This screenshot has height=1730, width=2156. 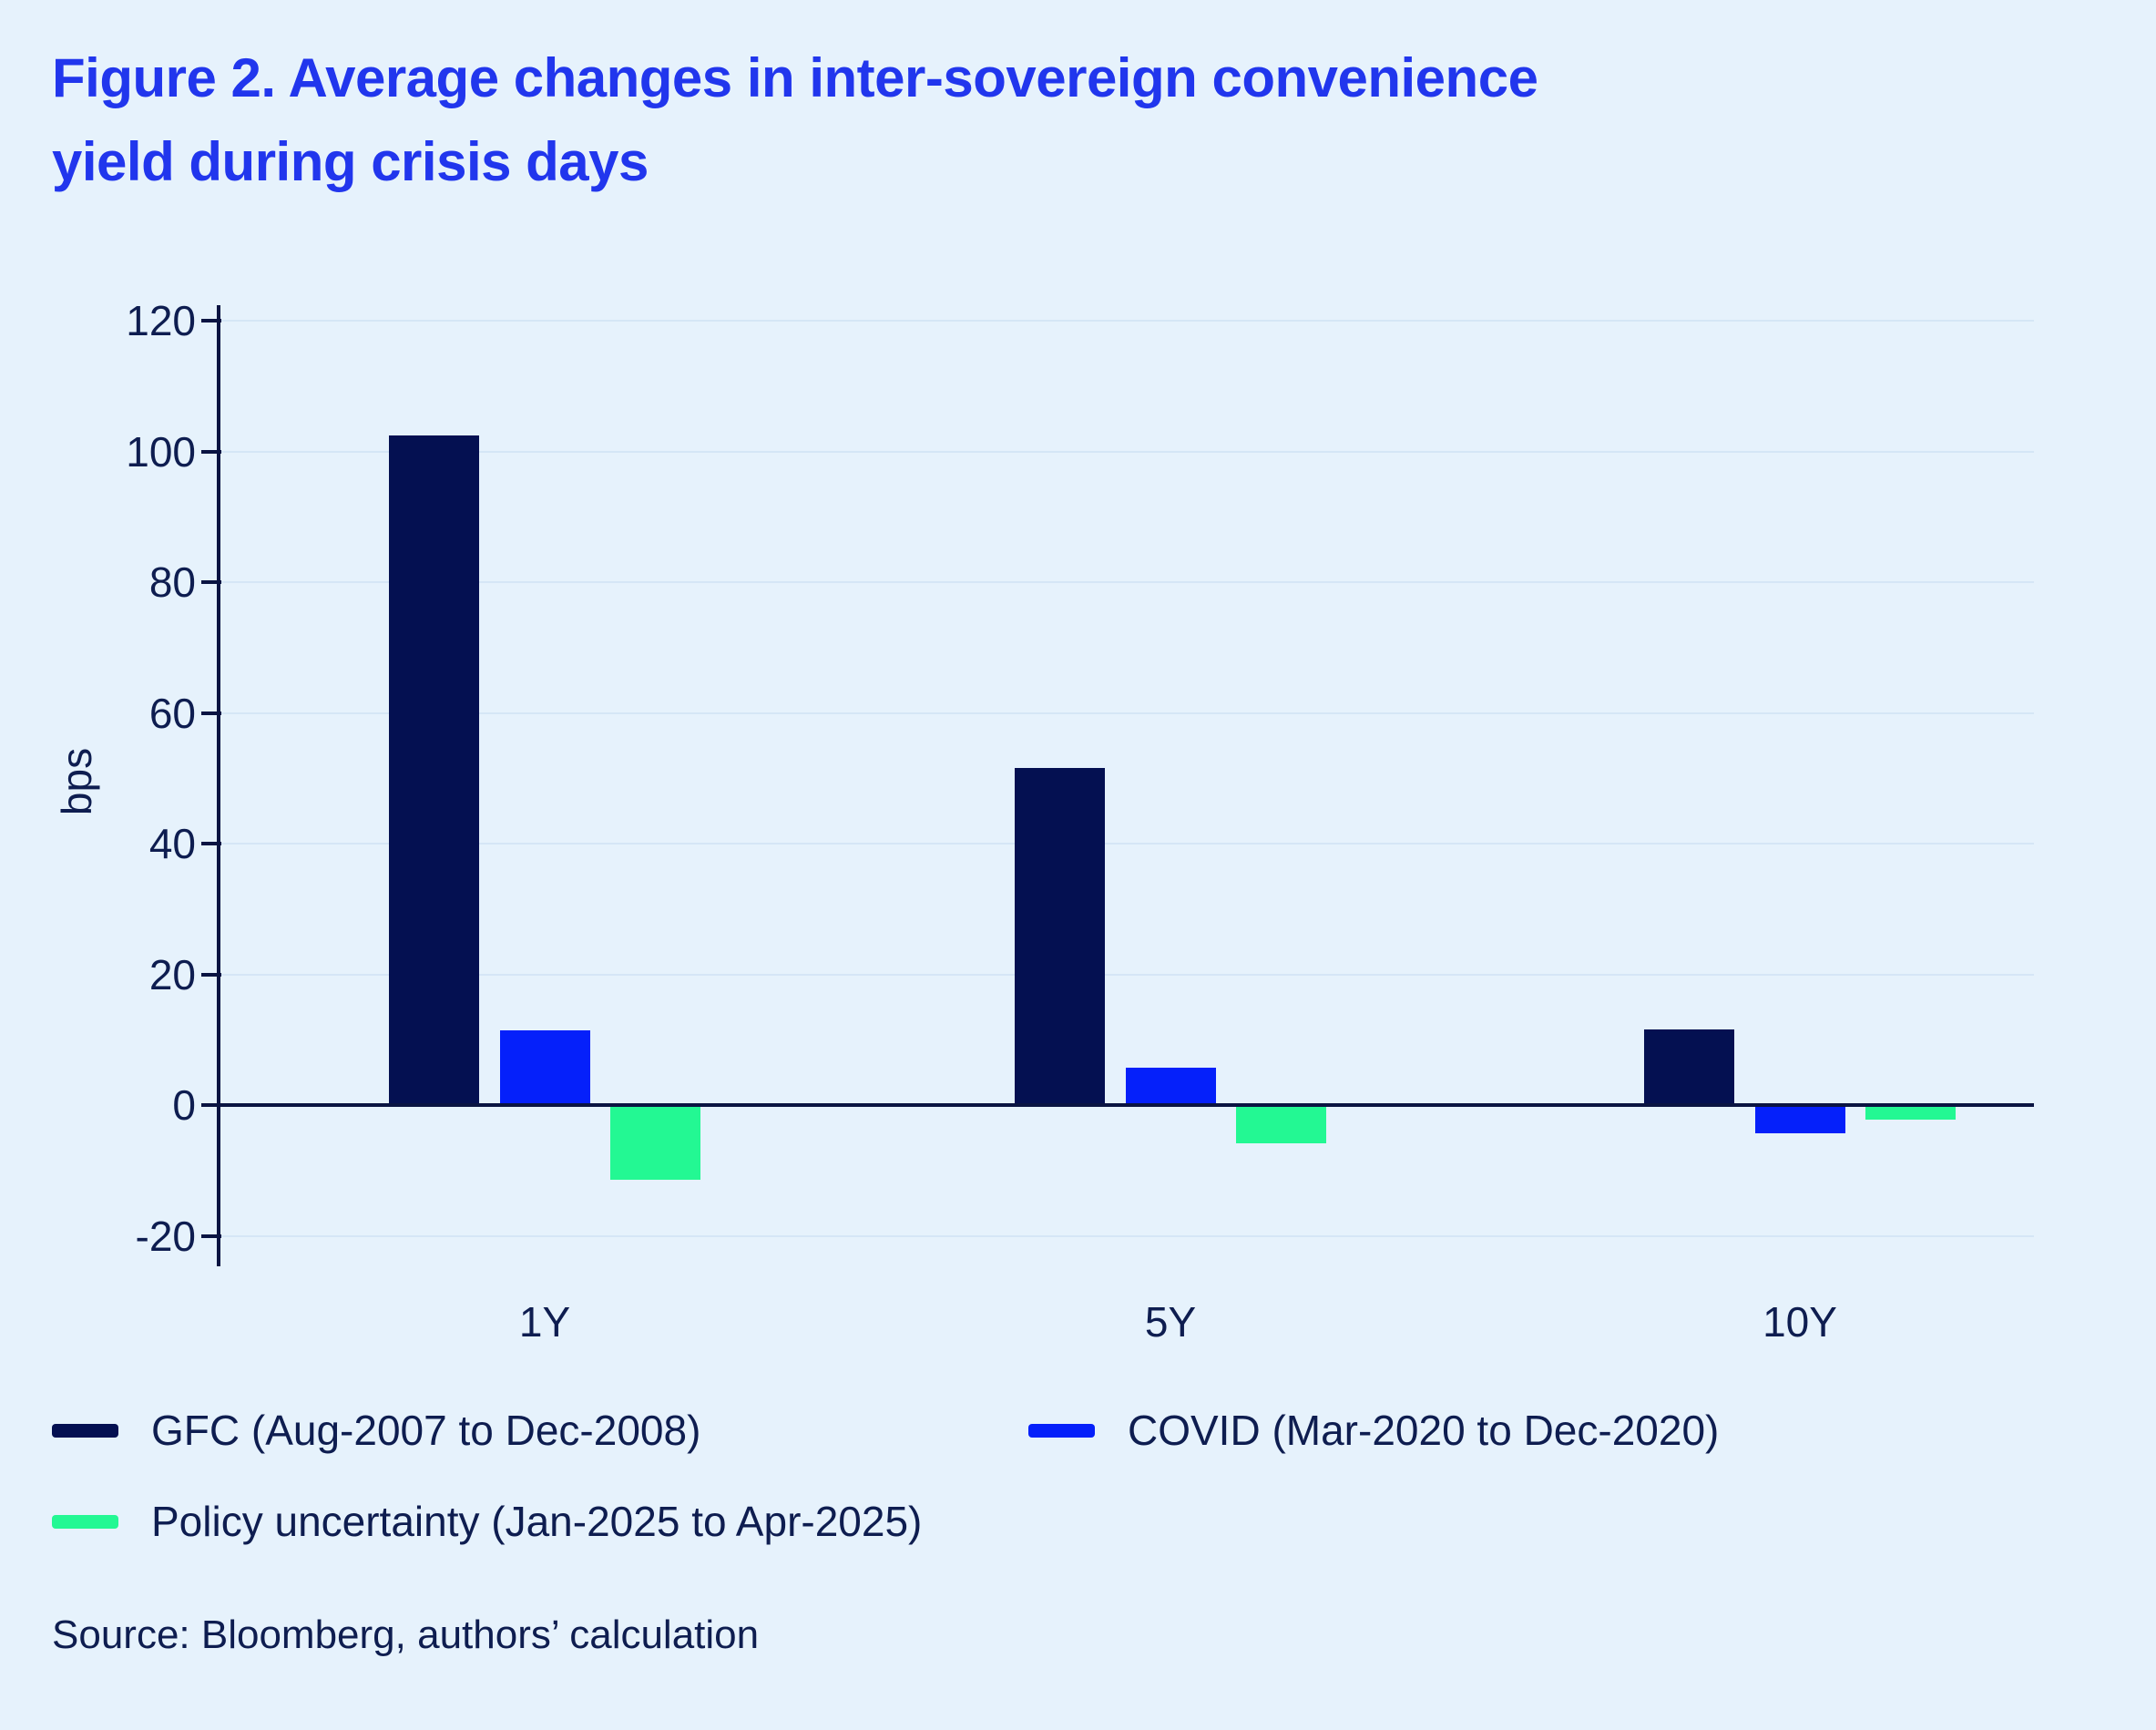 What do you see at coordinates (172, 843) in the screenshot?
I see `y-tick-label-40: 40` at bounding box center [172, 843].